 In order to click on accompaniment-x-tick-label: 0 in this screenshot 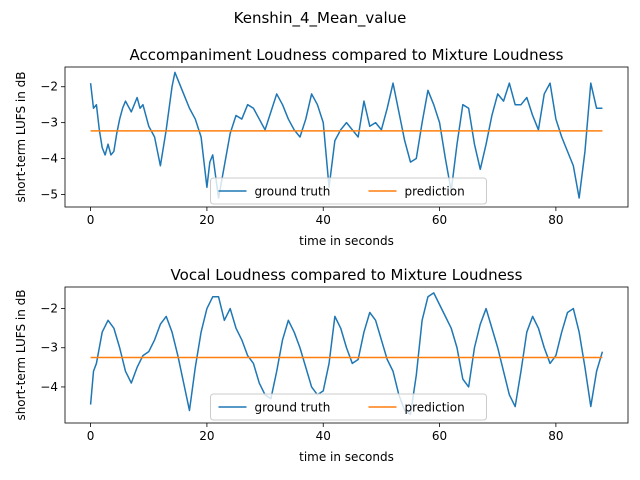, I will do `click(91, 220)`.